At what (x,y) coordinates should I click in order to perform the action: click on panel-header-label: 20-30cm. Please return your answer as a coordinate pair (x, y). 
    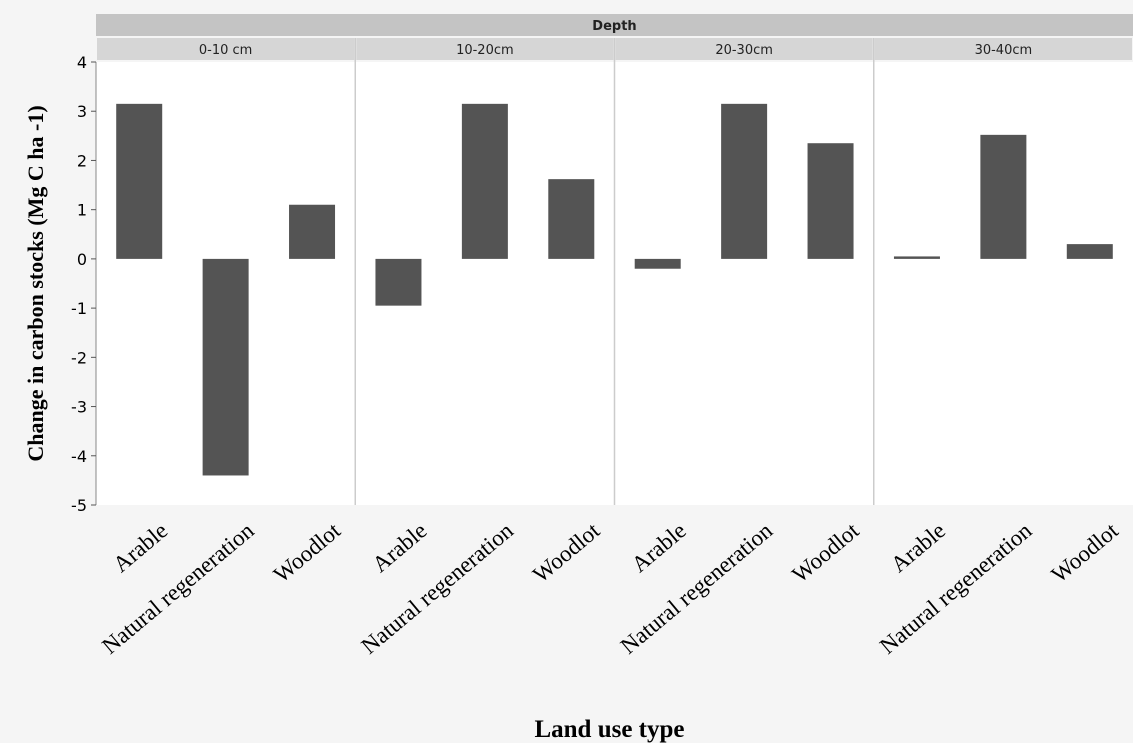
    Looking at the image, I should click on (744, 50).